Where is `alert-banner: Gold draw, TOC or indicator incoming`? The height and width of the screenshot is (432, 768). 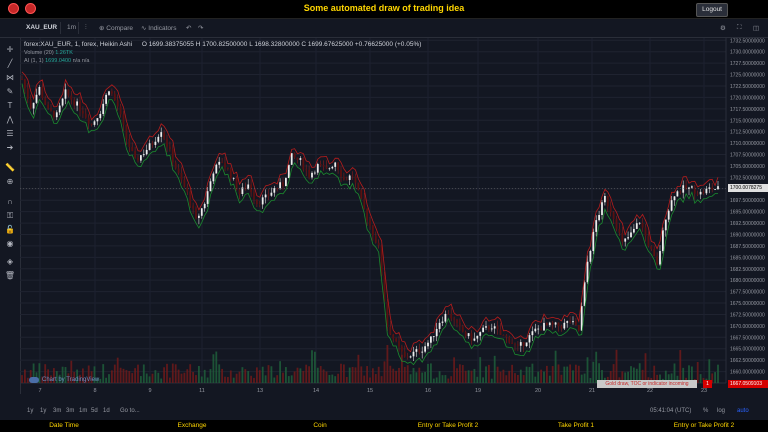 alert-banner: Gold draw, TOC or indicator incoming is located at coordinates (647, 384).